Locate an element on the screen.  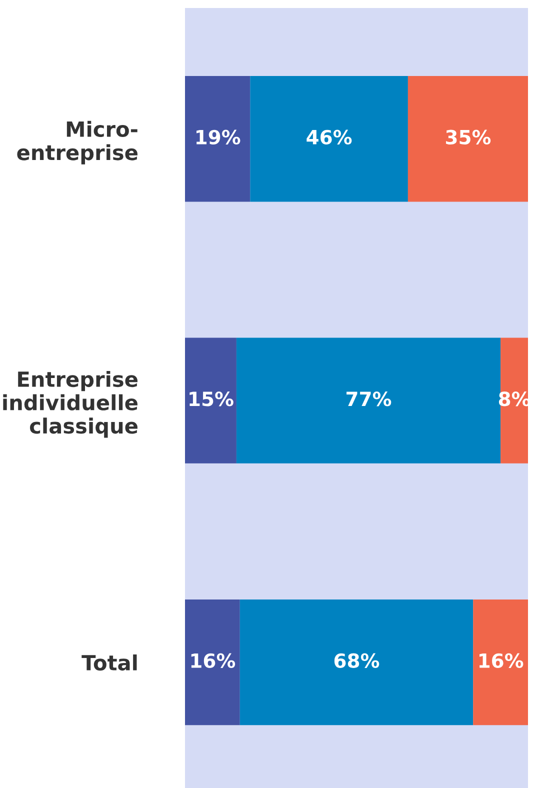
data-label: 77% is located at coordinates (369, 399).